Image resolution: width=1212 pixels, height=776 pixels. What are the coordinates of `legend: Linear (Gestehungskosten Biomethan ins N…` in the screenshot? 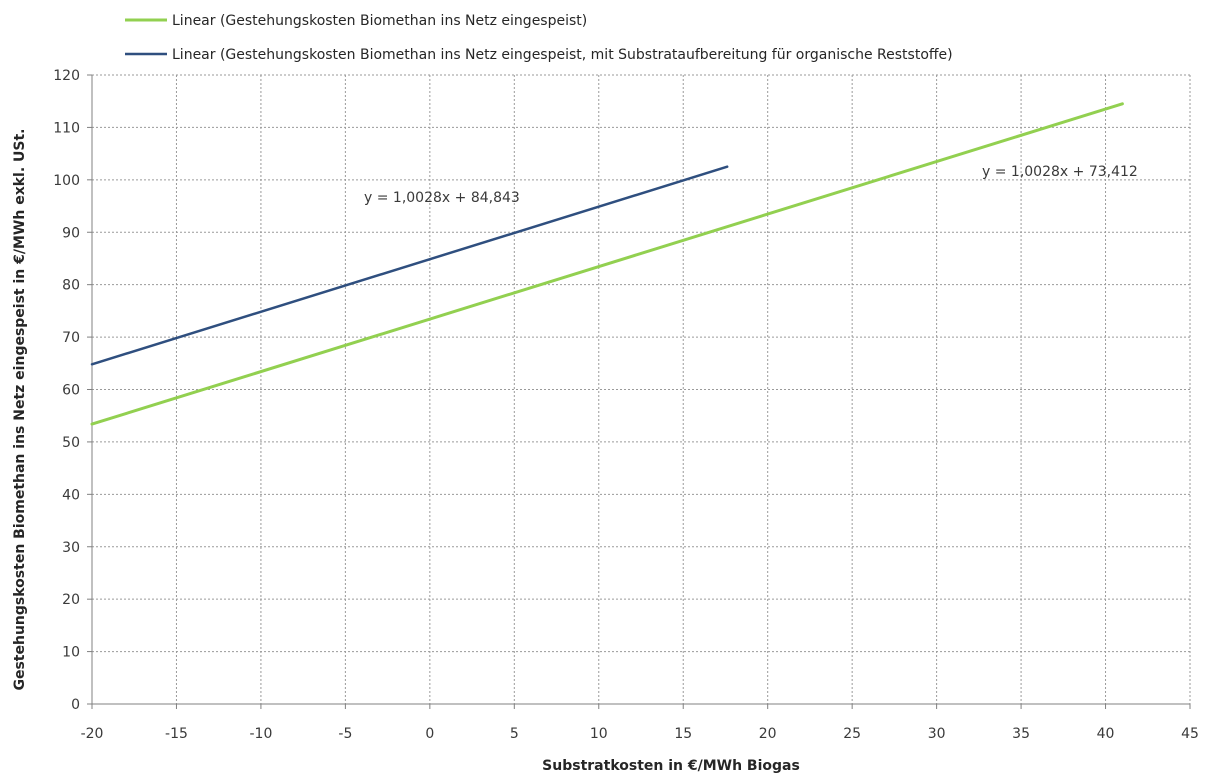 It's located at (539, 38).